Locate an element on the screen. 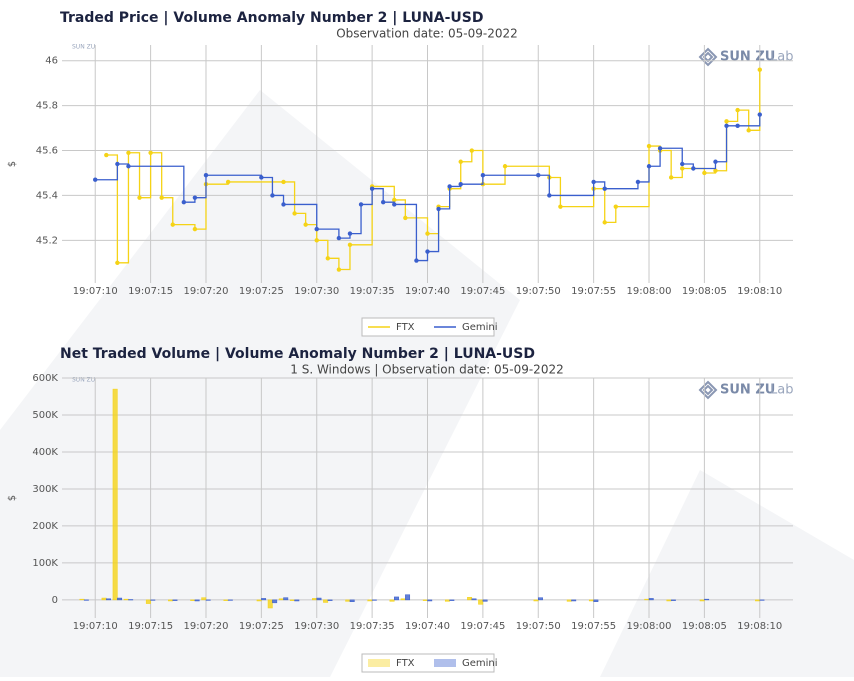 The height and width of the screenshot is (681, 854). y-tick-label: 100K is located at coordinates (45, 563).